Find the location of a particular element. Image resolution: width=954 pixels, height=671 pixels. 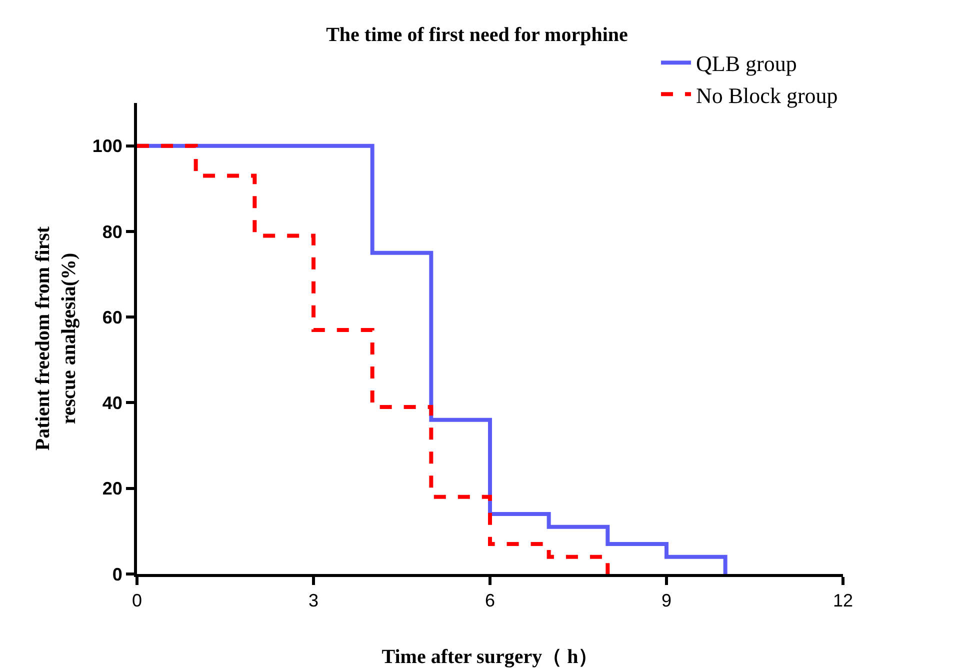

y-axis-title: Patient freedom from first rescue analgesia(%) is located at coordinates (56, 338).